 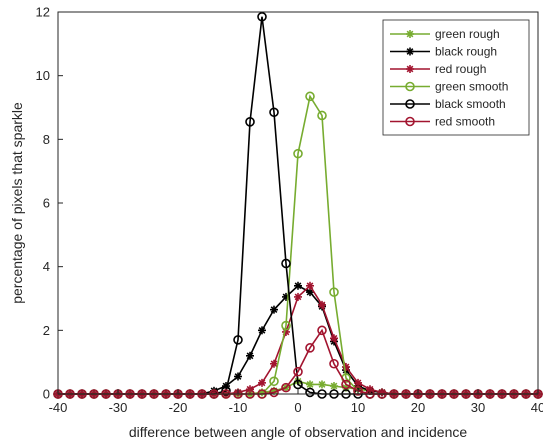 What do you see at coordinates (43, 12) in the screenshot?
I see `y-tick-label: 12` at bounding box center [43, 12].